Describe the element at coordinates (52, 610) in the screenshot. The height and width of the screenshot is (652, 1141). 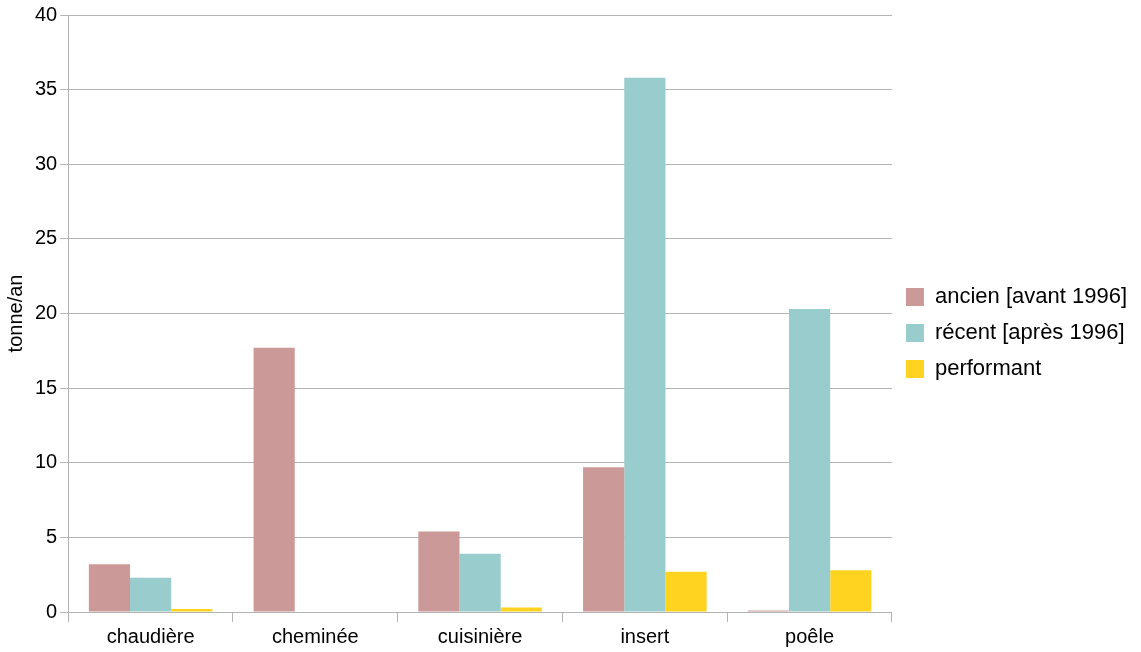
I see `y-tick-label: 0` at that location.